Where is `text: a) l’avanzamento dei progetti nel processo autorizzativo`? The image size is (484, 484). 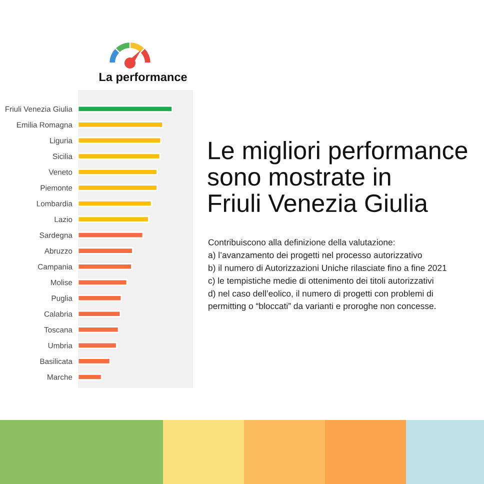 text: a) l’avanzamento dei progetti nel processo autorizzativo is located at coordinates (315, 256).